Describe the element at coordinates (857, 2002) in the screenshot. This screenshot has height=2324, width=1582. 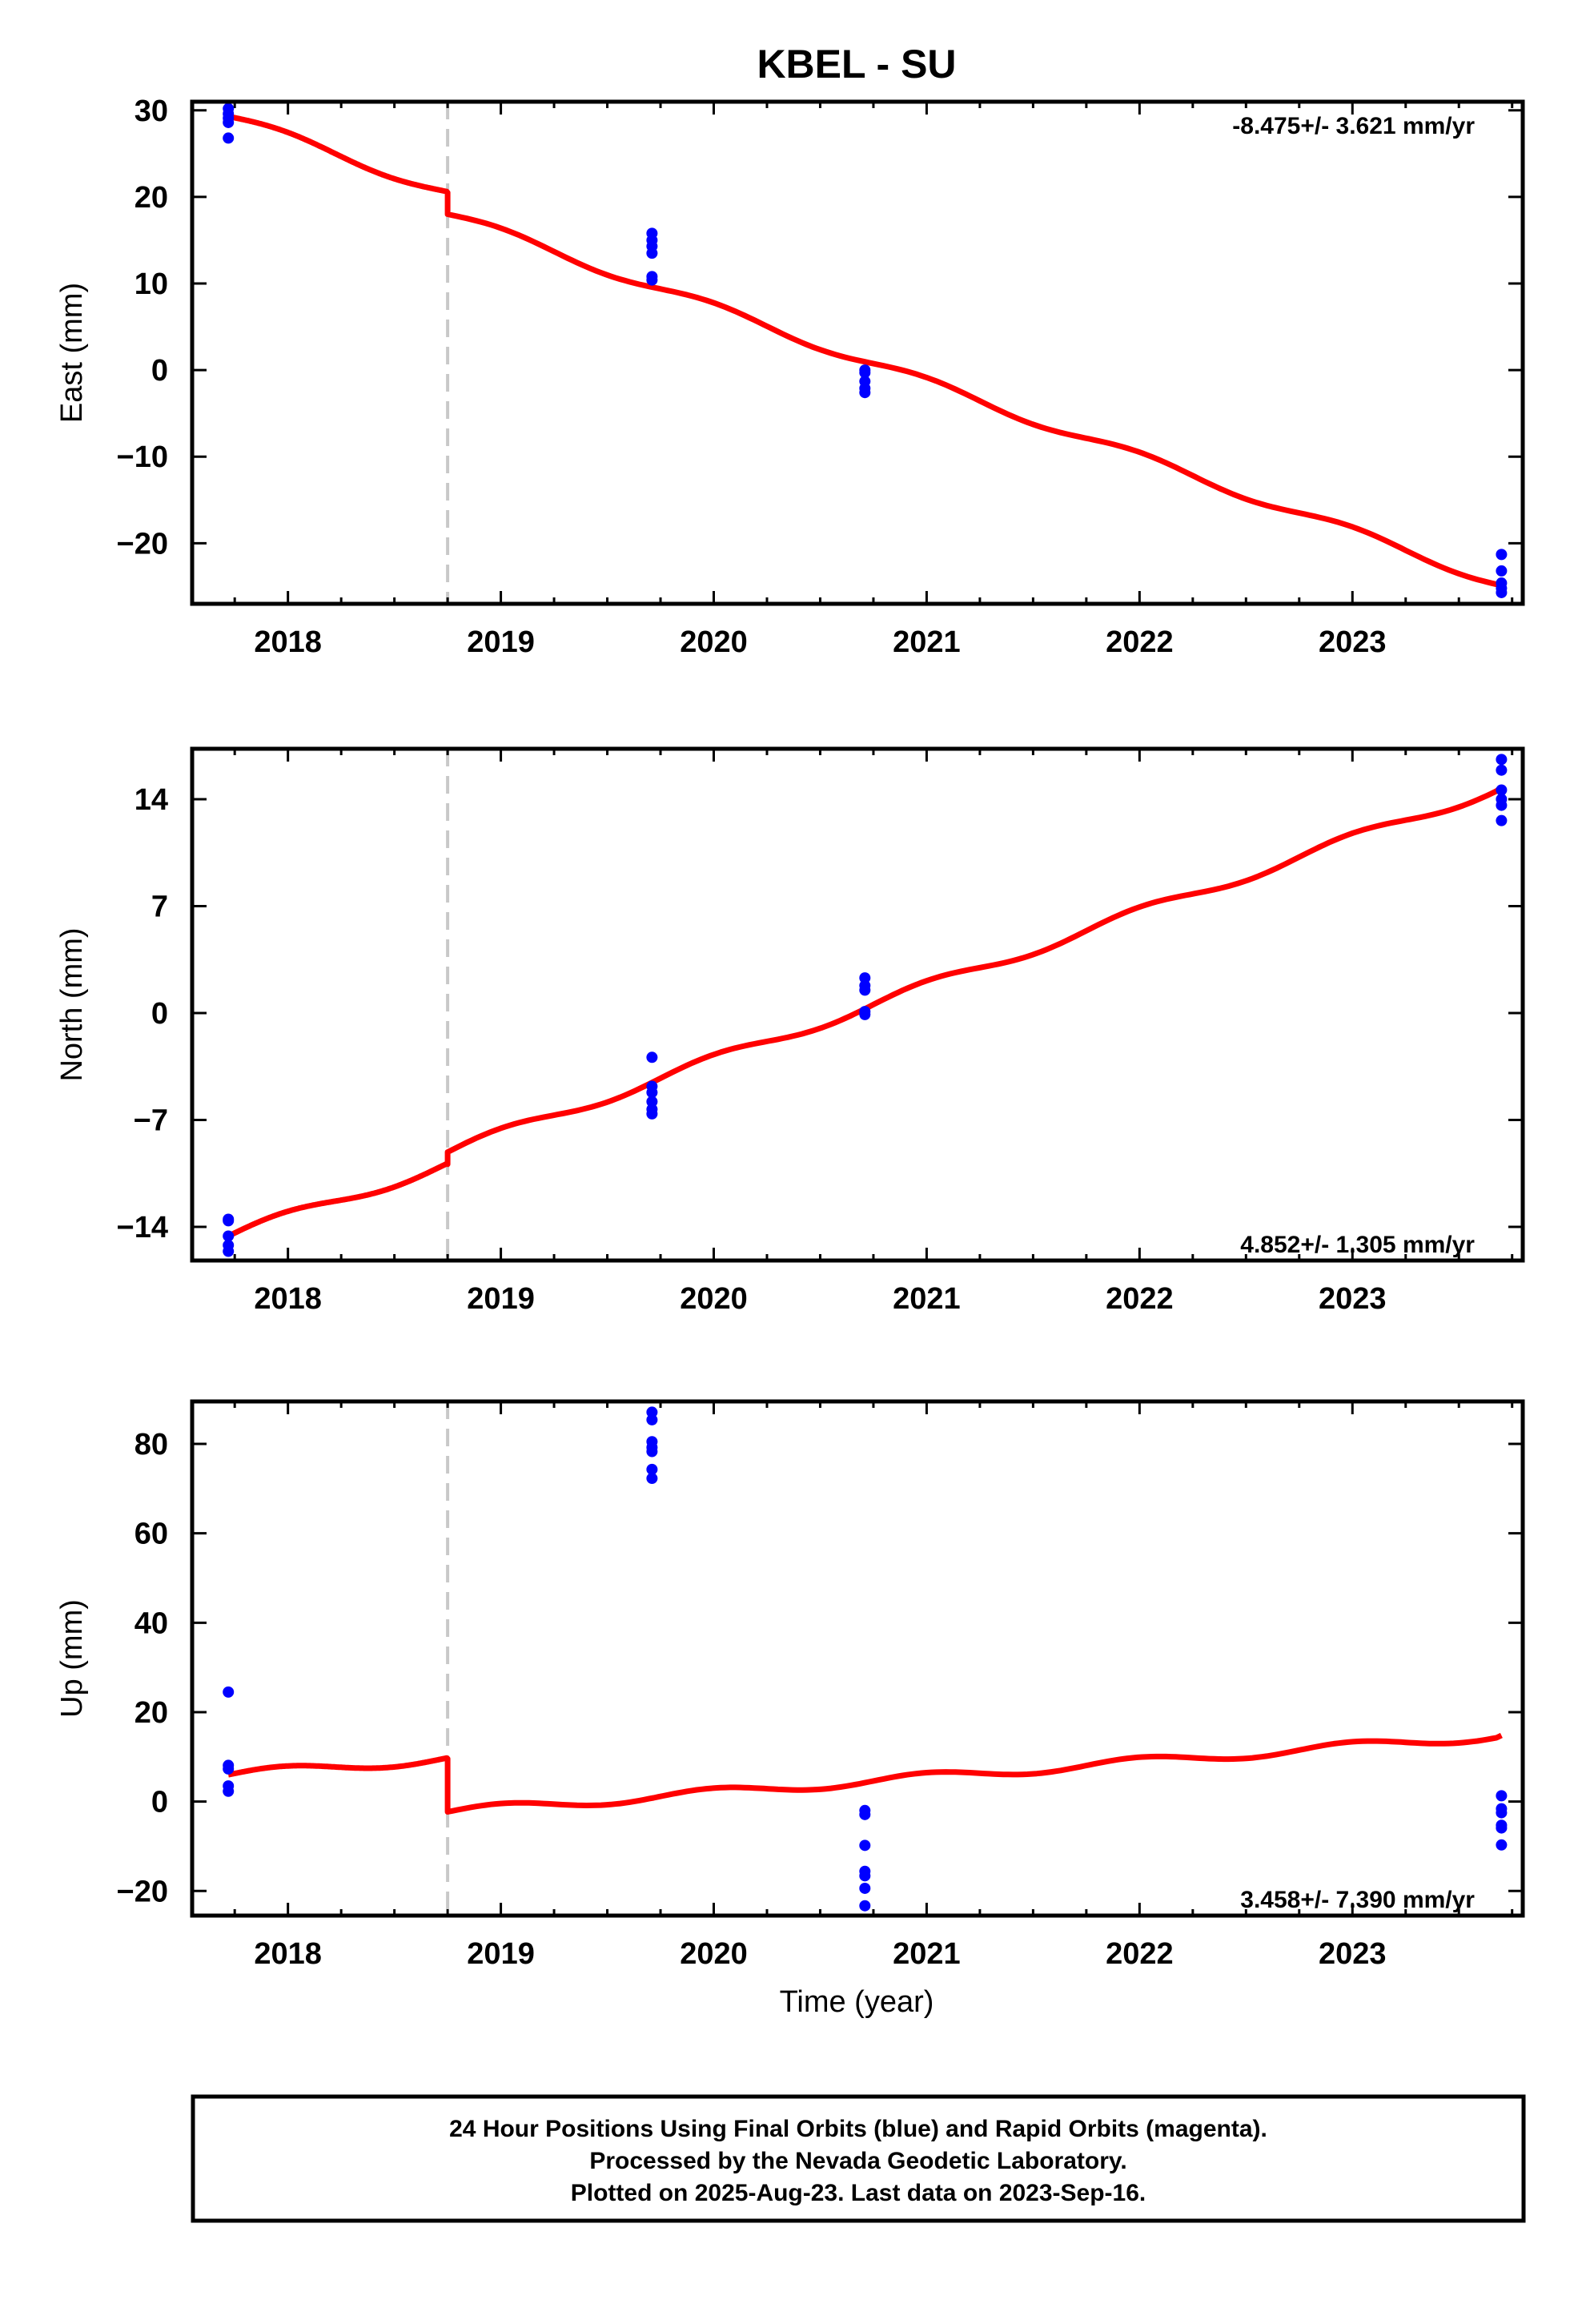
I see `x-axis-title: Time (year)` at that location.